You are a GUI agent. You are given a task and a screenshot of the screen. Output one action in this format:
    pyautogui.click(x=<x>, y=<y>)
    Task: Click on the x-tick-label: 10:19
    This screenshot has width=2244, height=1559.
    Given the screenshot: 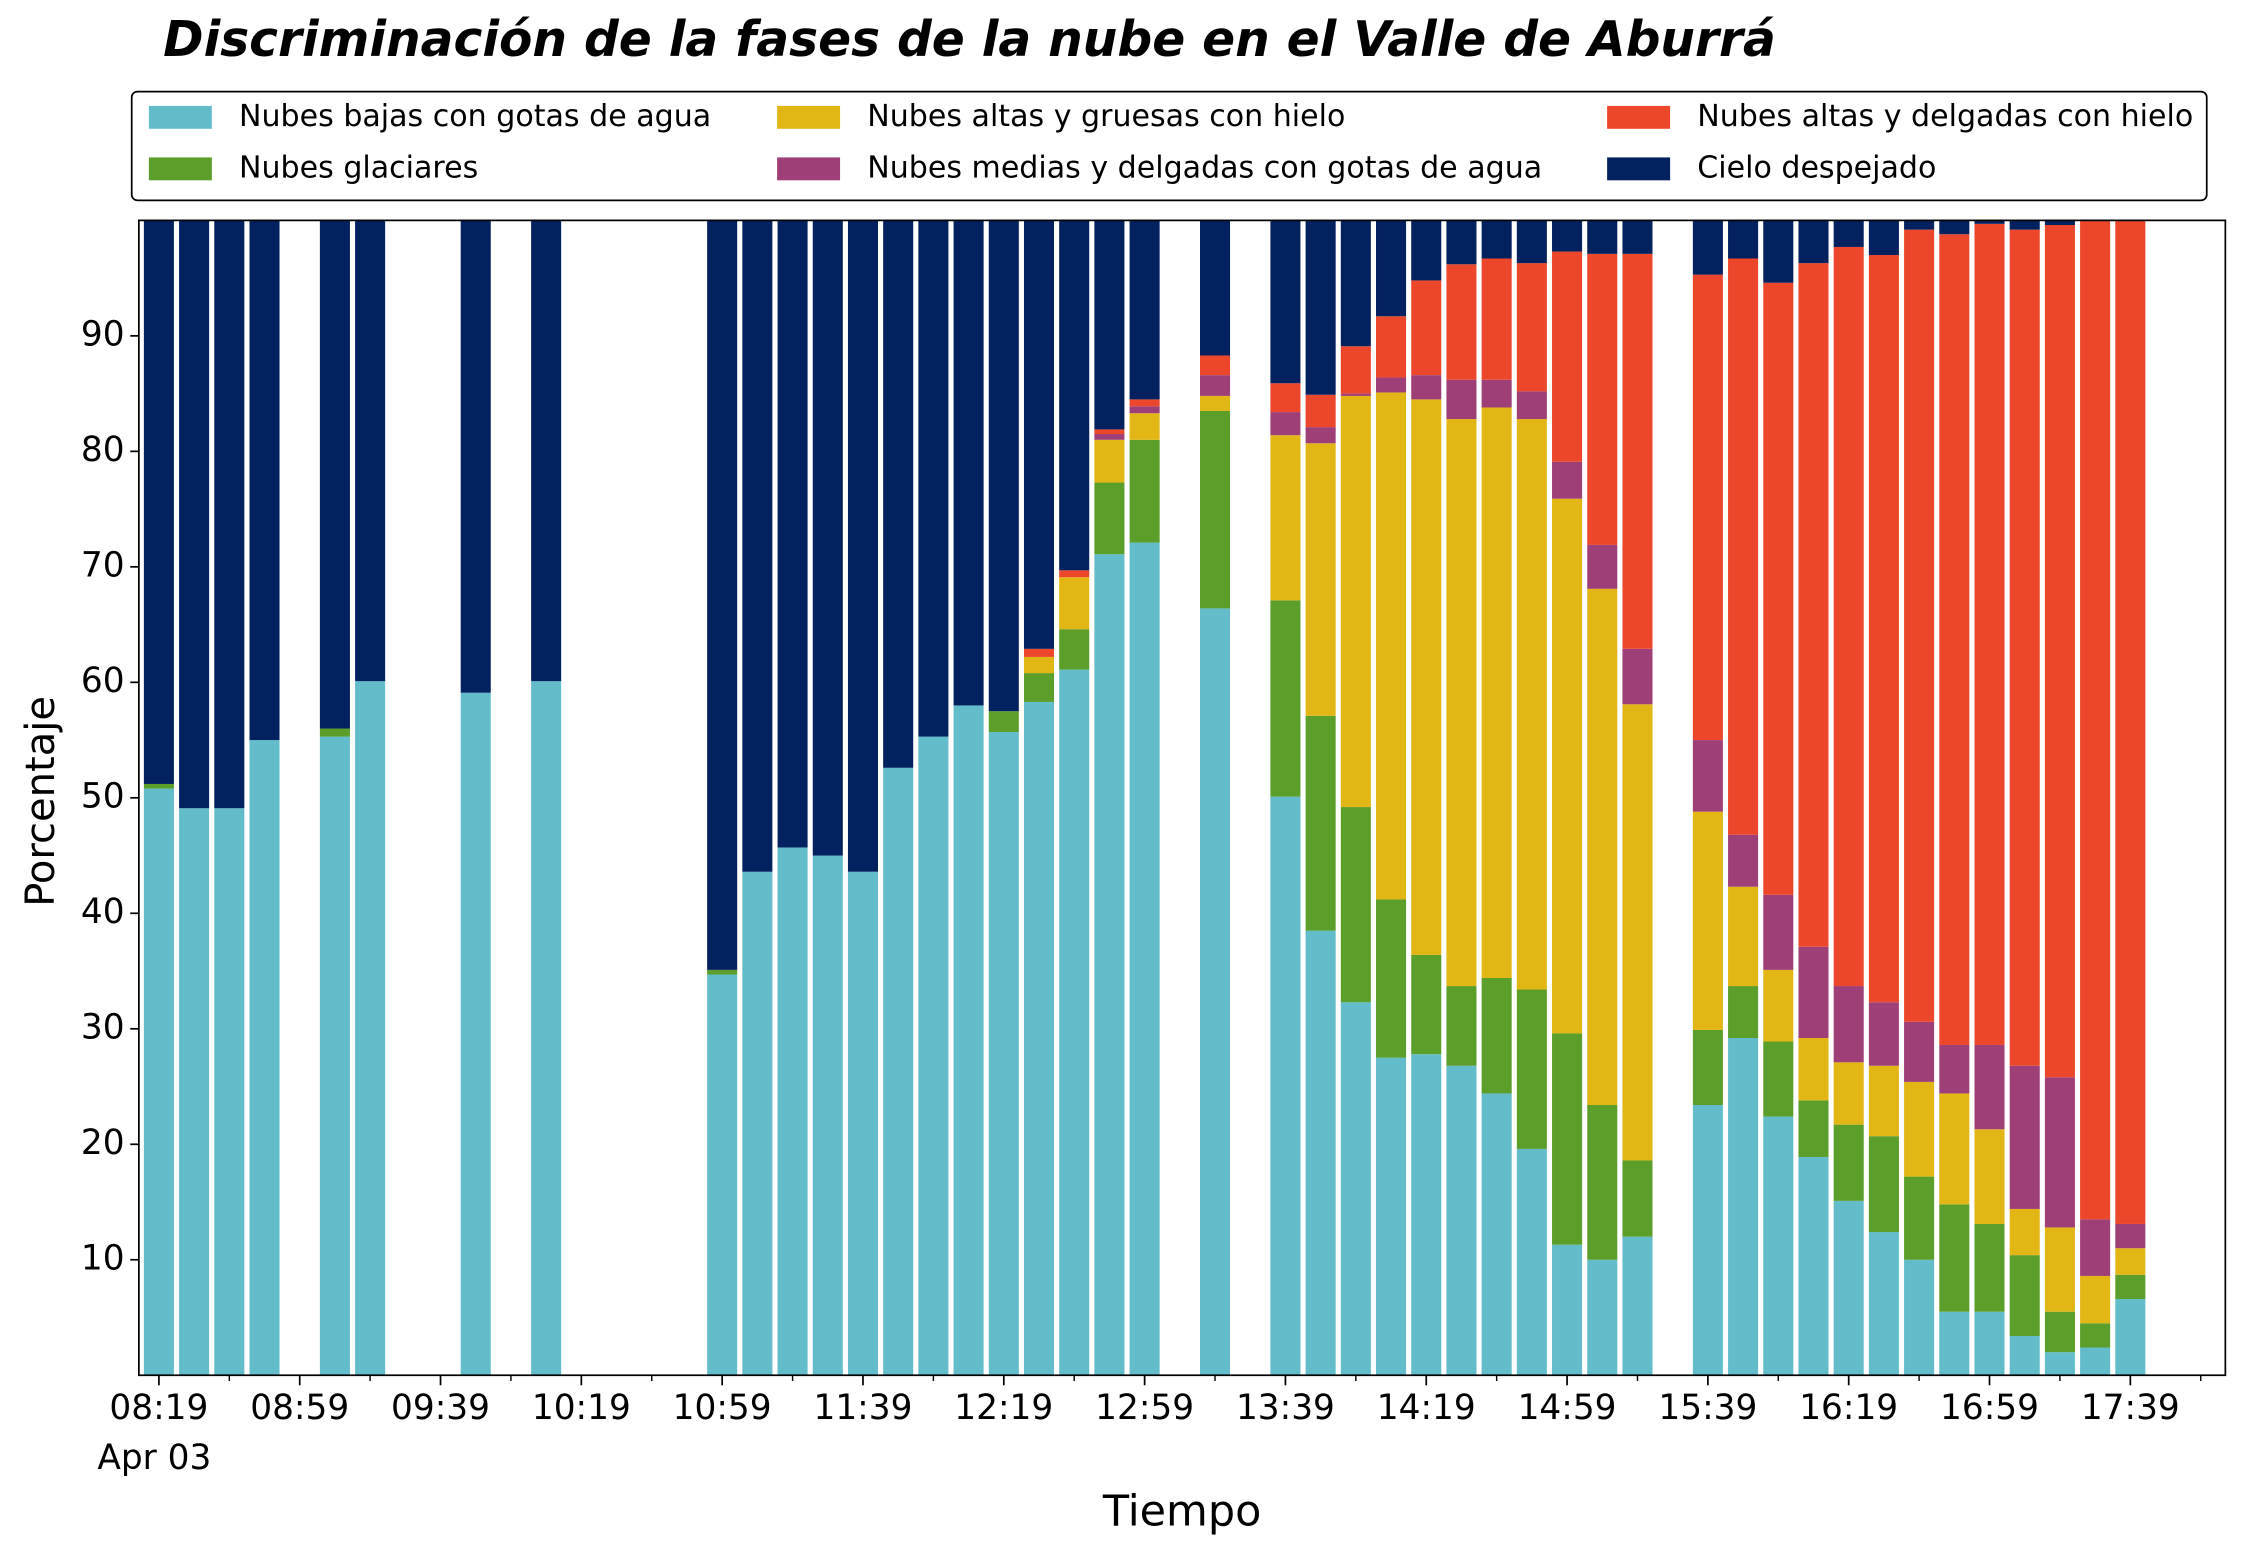 What is the action you would take?
    pyautogui.click(x=581, y=1408)
    